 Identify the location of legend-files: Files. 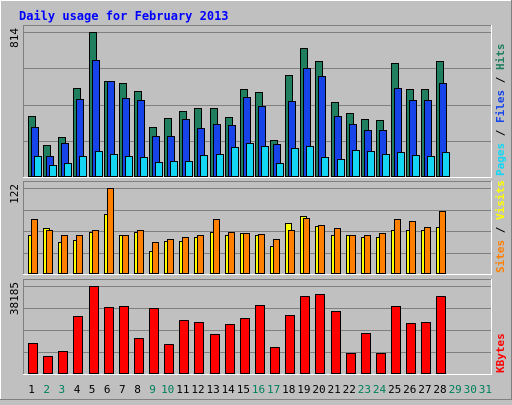
(500, 106).